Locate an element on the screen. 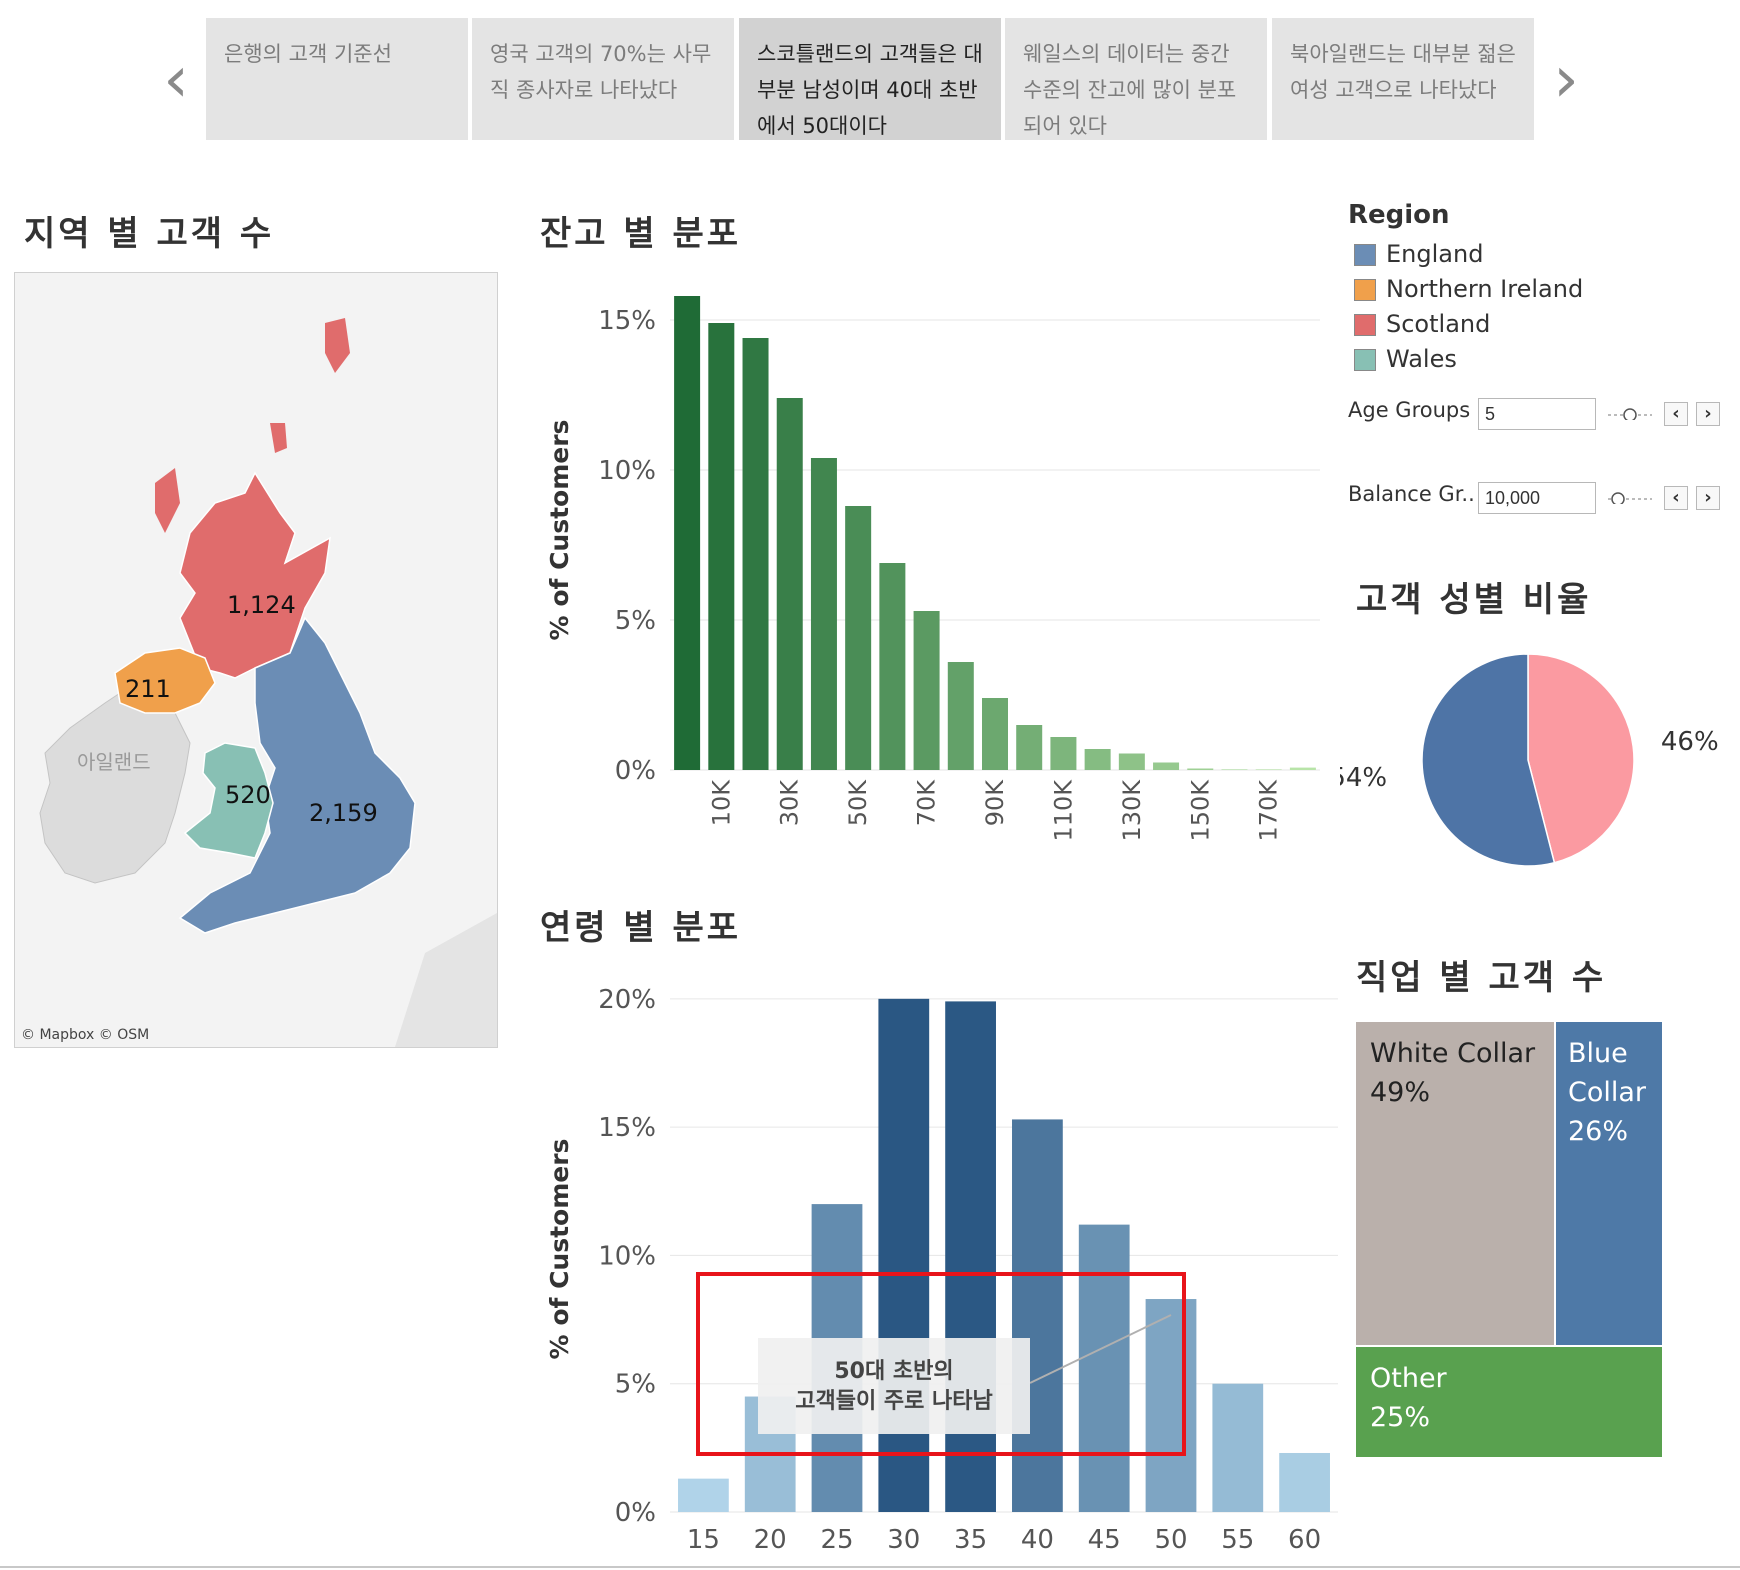  treemap-other: Other 25% is located at coordinates (1509, 1402).